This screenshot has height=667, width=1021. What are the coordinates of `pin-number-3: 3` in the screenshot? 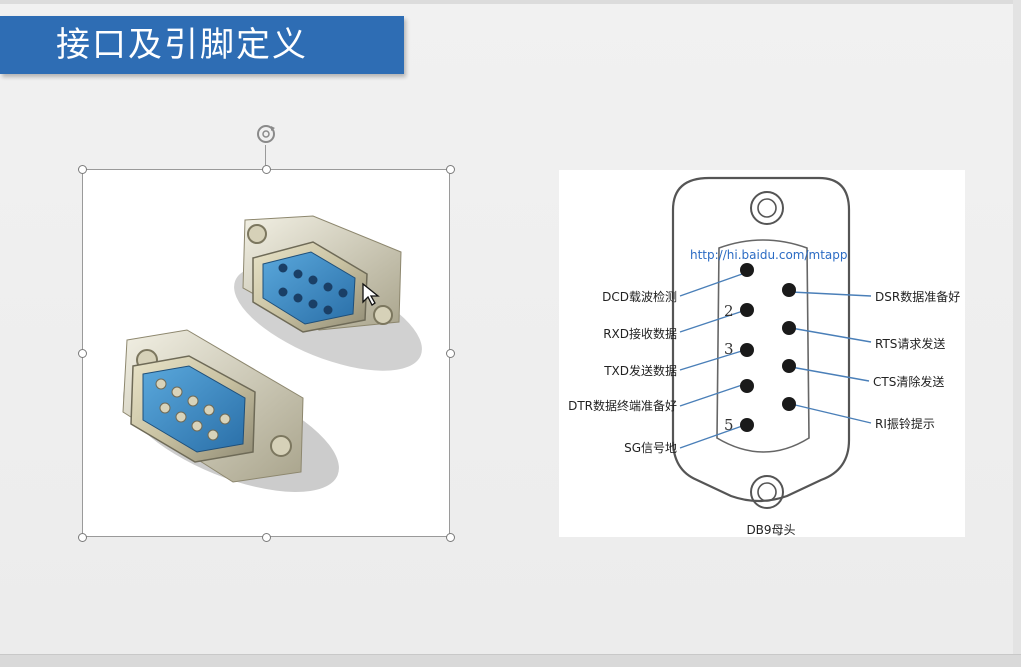 It's located at (729, 349).